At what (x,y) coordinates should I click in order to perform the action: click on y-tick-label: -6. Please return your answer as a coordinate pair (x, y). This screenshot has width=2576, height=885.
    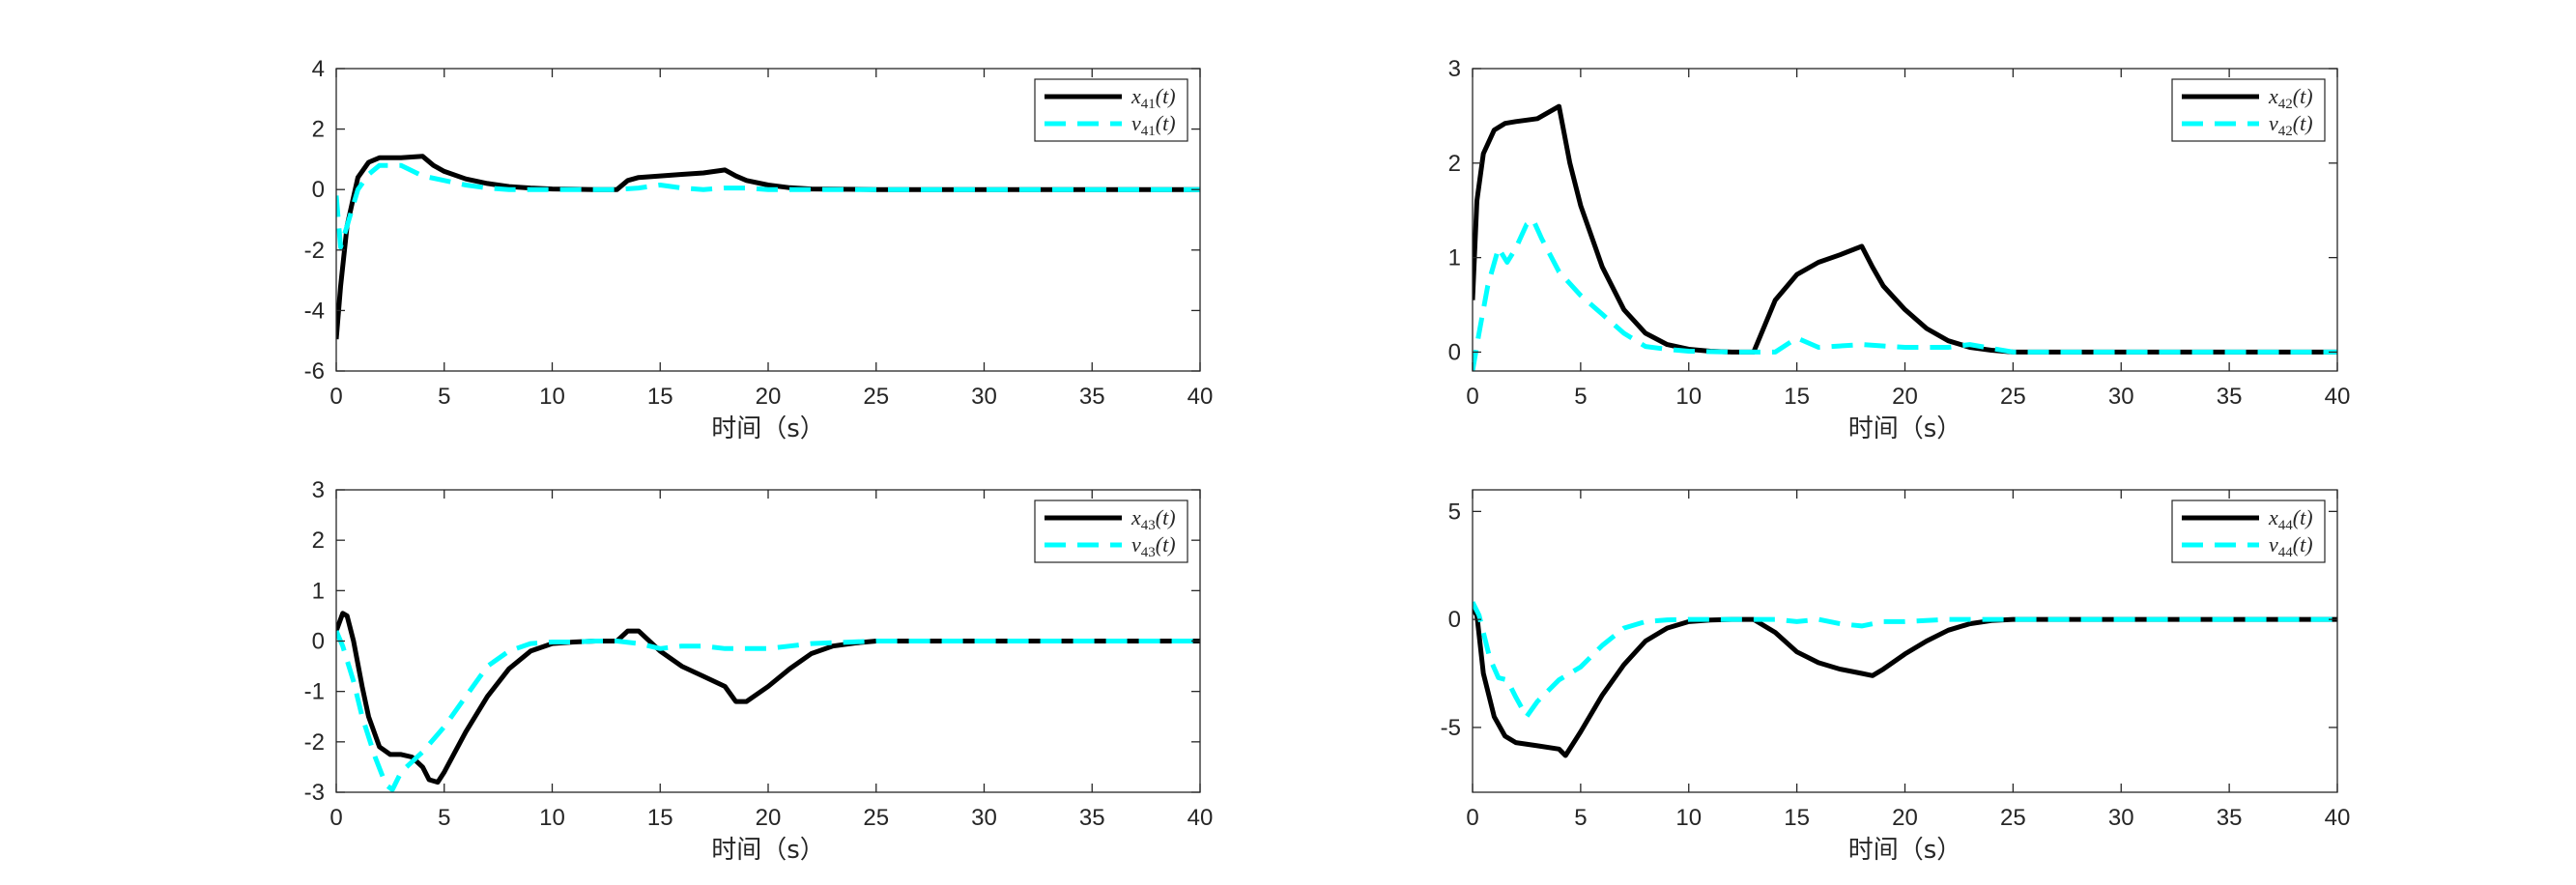
    Looking at the image, I should click on (315, 371).